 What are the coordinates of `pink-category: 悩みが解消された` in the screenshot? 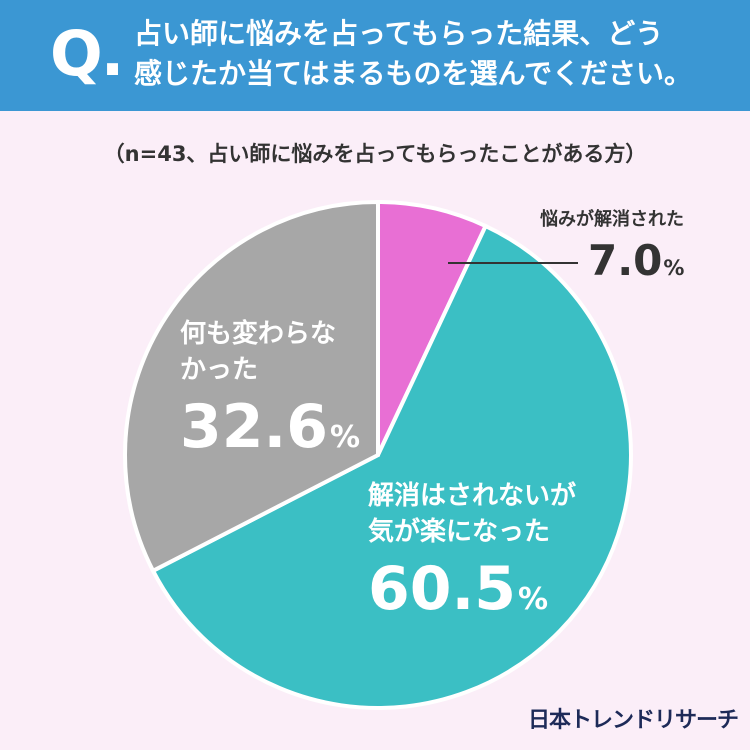 It's located at (612, 219).